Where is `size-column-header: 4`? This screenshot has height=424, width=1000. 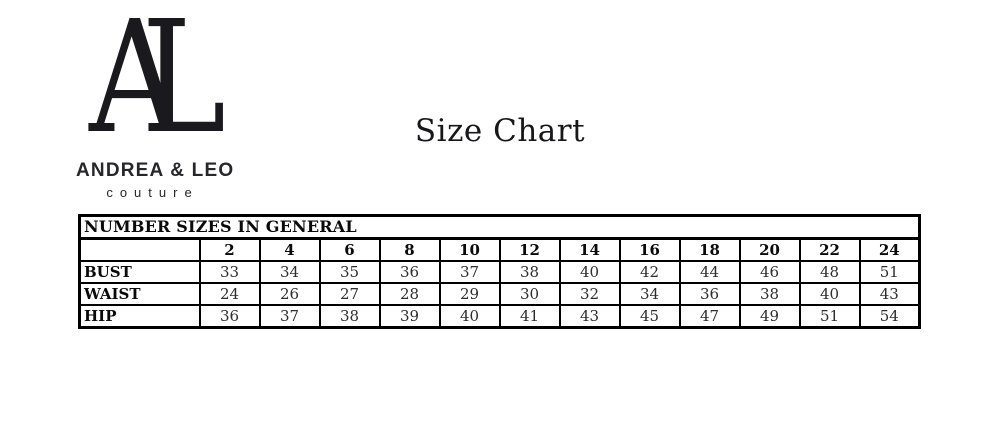 size-column-header: 4 is located at coordinates (289, 249).